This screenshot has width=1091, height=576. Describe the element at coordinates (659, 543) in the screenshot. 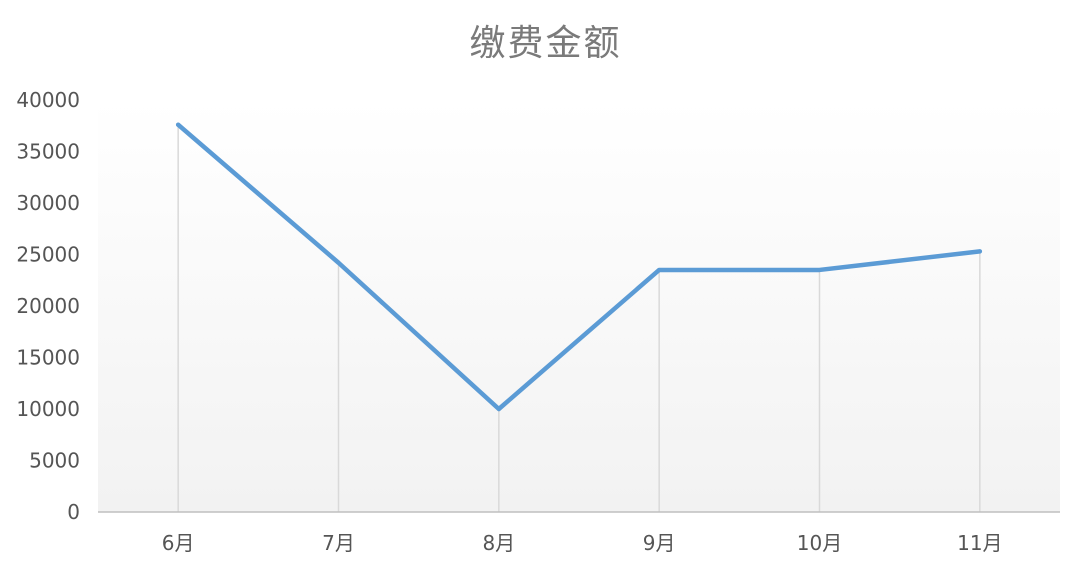

I see `x-tick-label: 9月` at that location.